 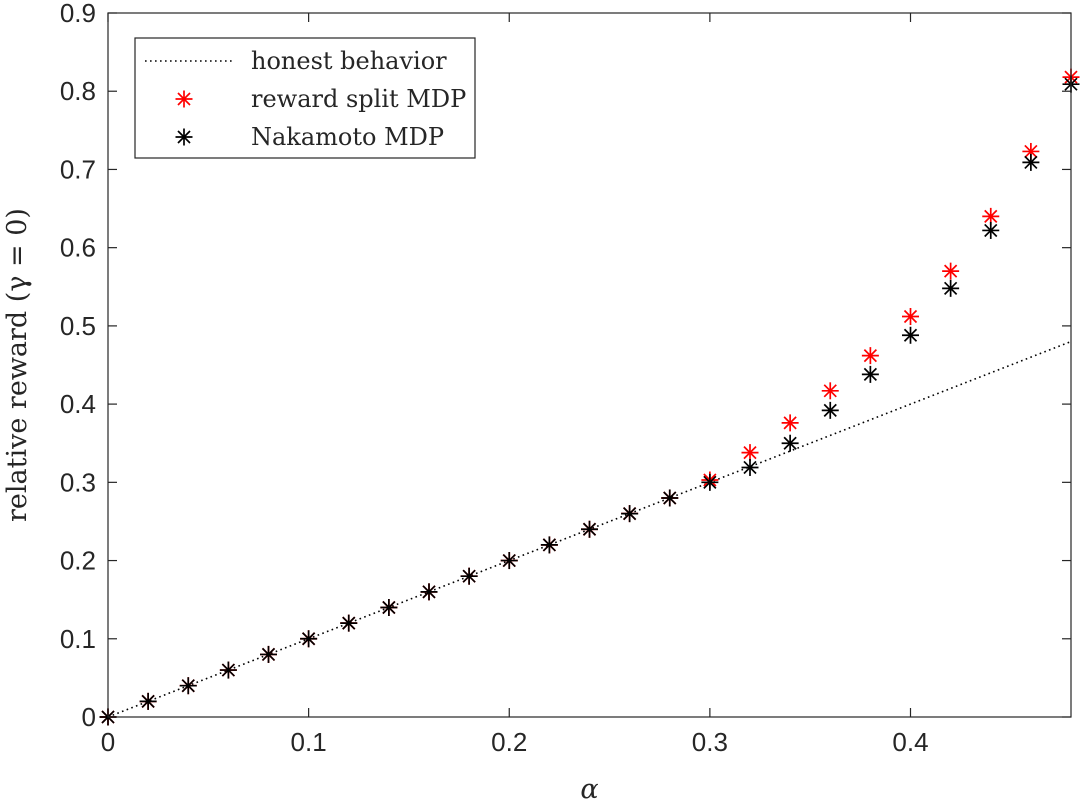 I want to click on x-axis-label: α, so click(x=589, y=788).